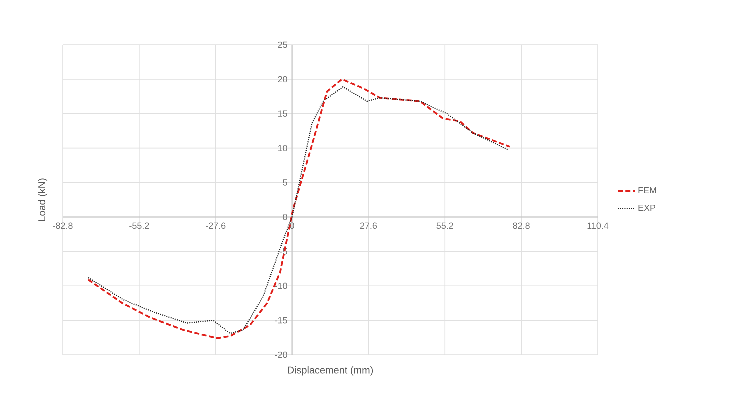 The height and width of the screenshot is (400, 749). Describe the element at coordinates (43, 200) in the screenshot. I see `y-axis-title: Load (kN)` at that location.